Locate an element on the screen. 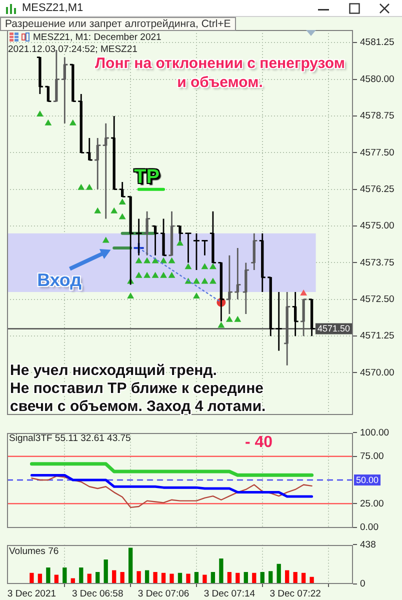 Image resolution: width=402 pixels, height=600 pixels. y-tick-label: 75.00 is located at coordinates (372, 456).